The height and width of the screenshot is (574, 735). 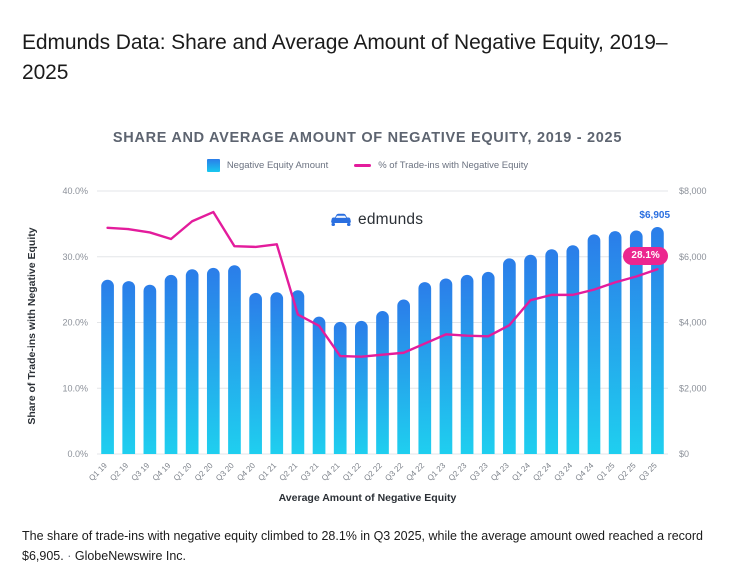 I want to click on svg-text: Q2 23, so click(x=458, y=472).